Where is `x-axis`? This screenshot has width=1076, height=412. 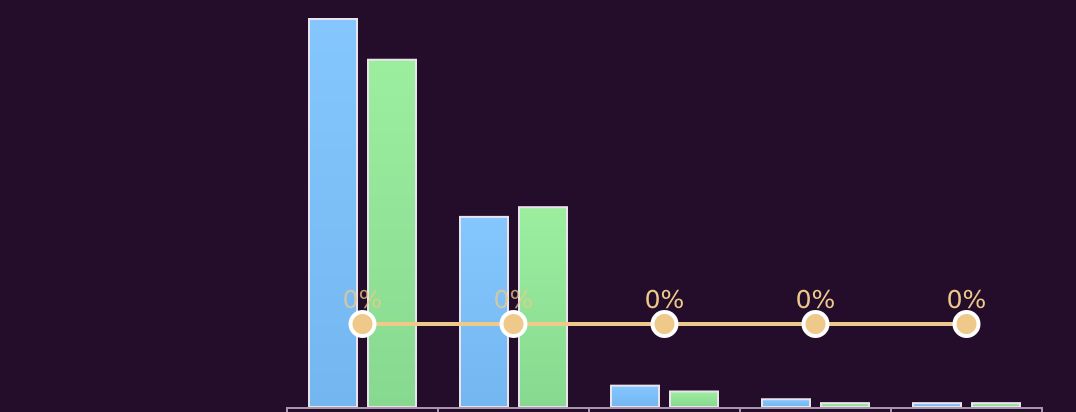 x-axis is located at coordinates (664, 409).